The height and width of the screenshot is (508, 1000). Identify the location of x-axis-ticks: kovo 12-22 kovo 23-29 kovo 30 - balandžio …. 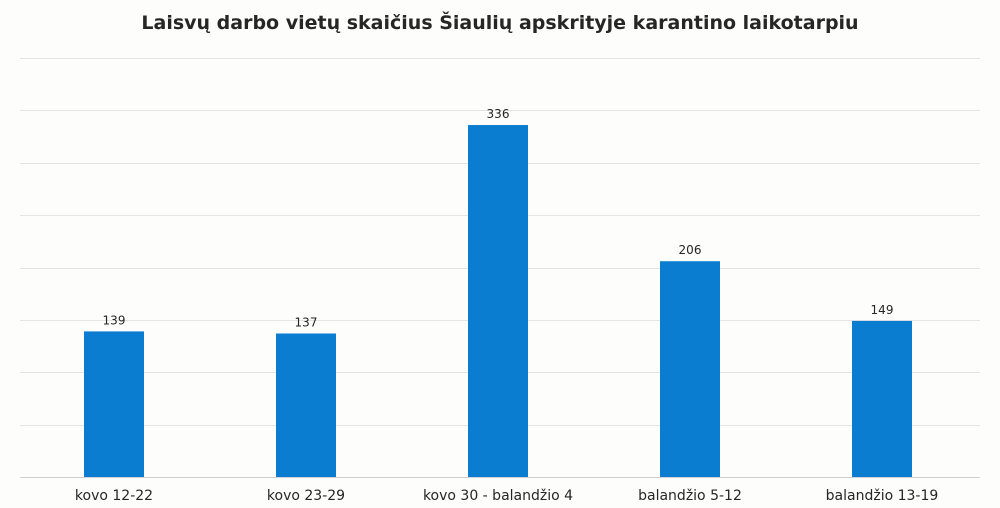
(506, 496).